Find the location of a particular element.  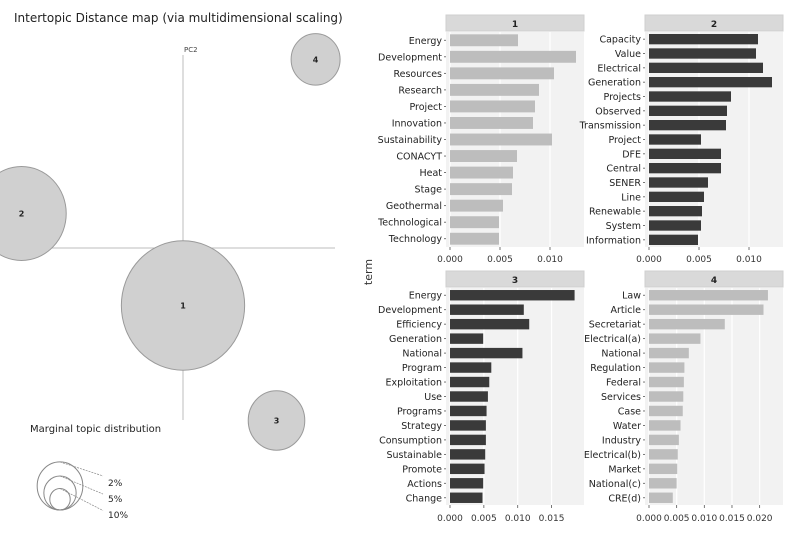

bar-4-National is located at coordinates (669, 353).